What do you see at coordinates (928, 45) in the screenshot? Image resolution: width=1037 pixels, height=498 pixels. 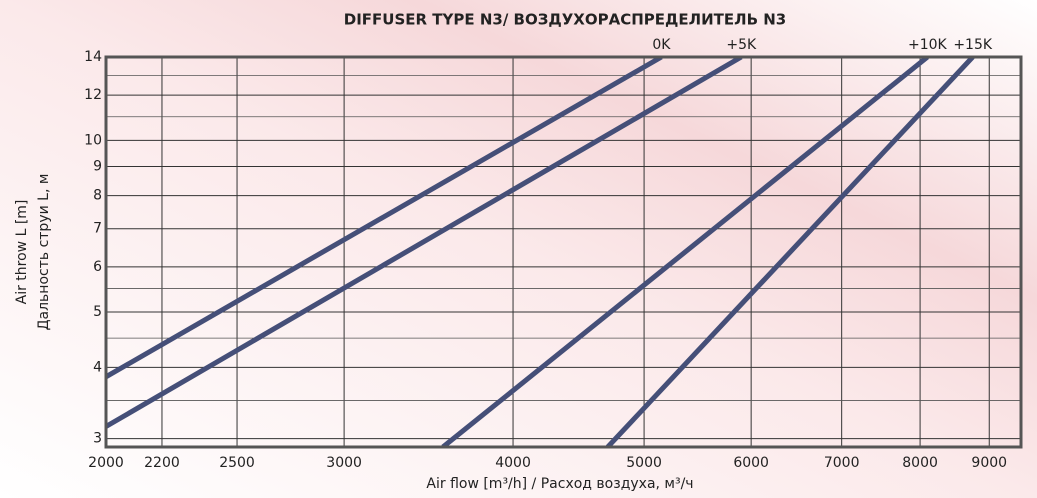 I see `series-label: +10K` at bounding box center [928, 45].